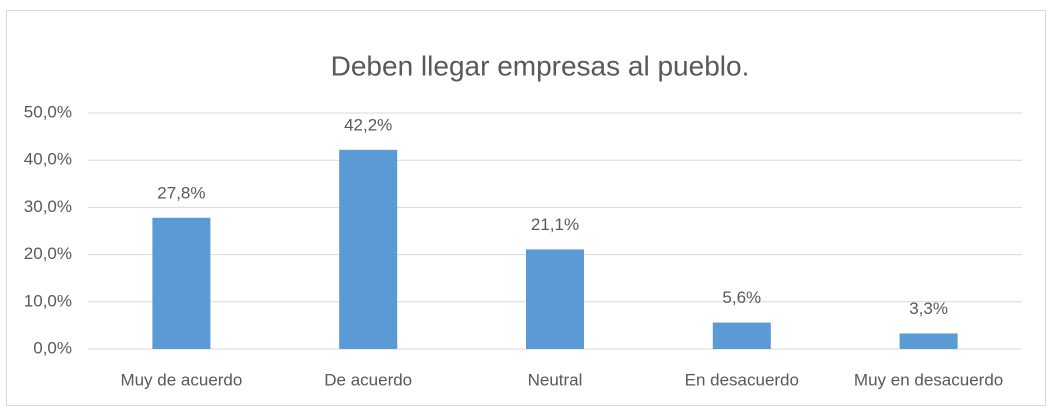 Image resolution: width=1052 pixels, height=412 pixels. I want to click on chart-title: Deben llegar empresas al pueblo., so click(540, 65).